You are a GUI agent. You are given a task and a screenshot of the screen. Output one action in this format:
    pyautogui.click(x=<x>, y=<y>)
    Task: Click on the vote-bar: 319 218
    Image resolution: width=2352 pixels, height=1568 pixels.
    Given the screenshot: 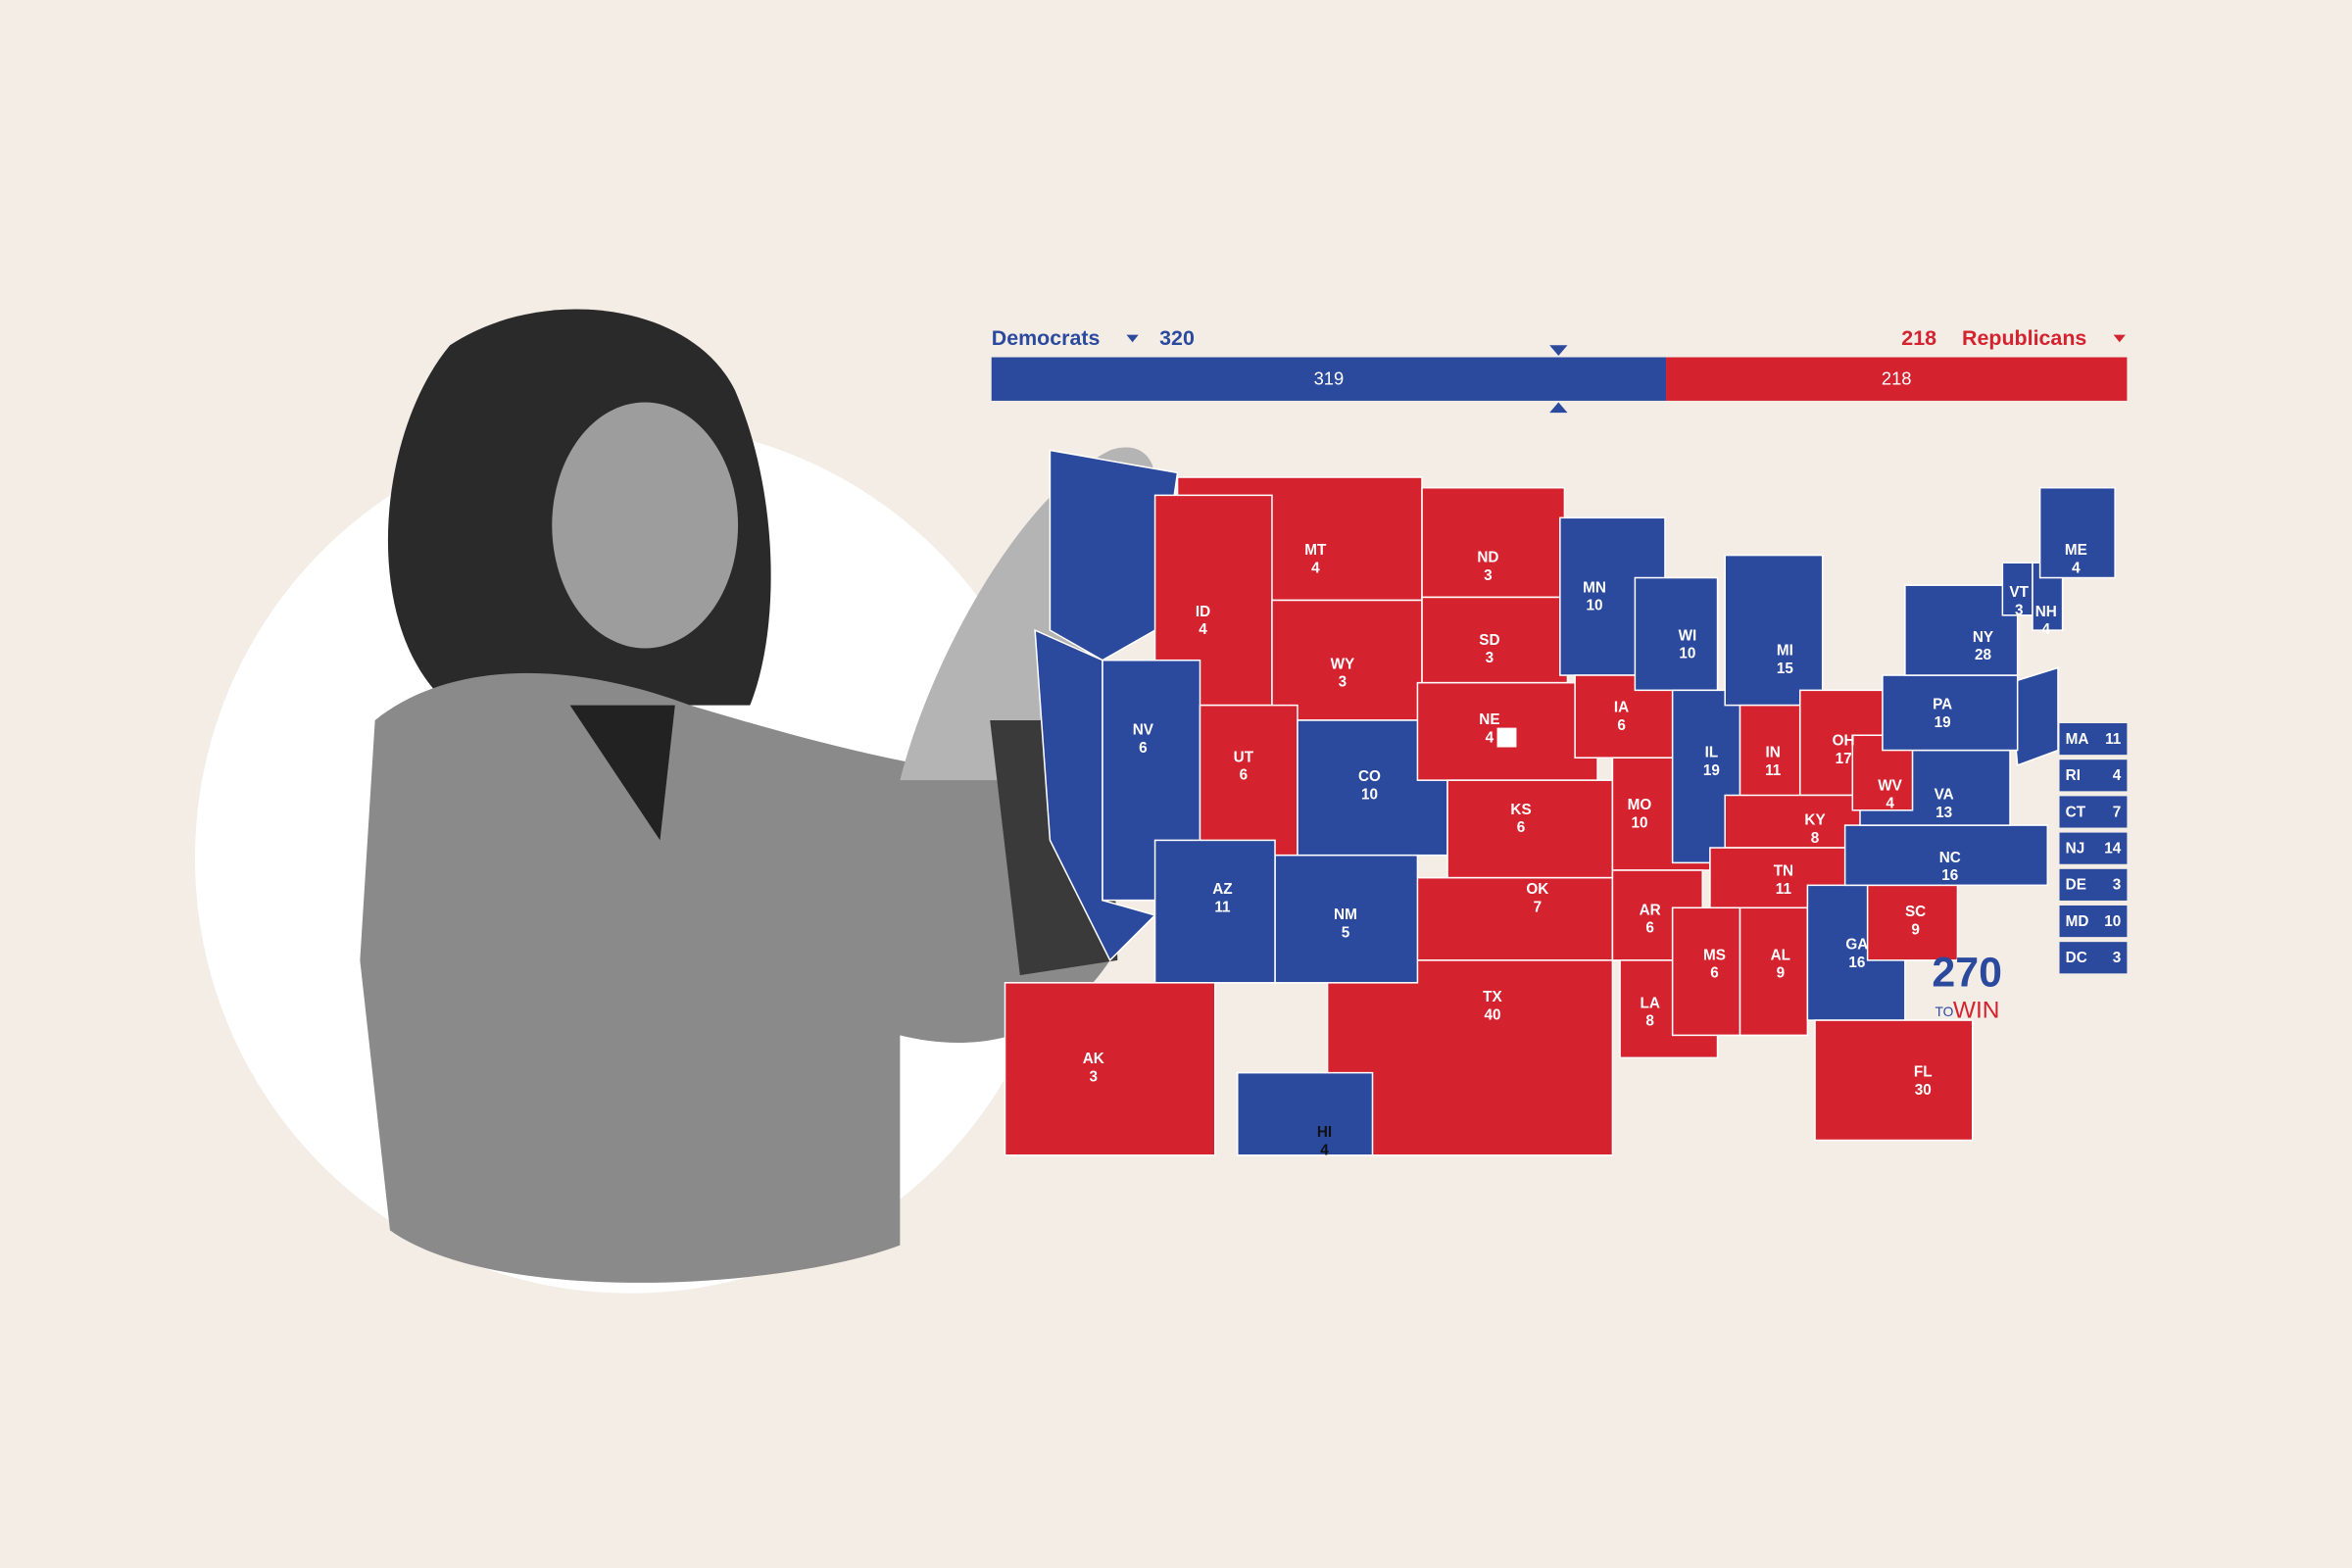 What is the action you would take?
    pyautogui.click(x=1559, y=379)
    